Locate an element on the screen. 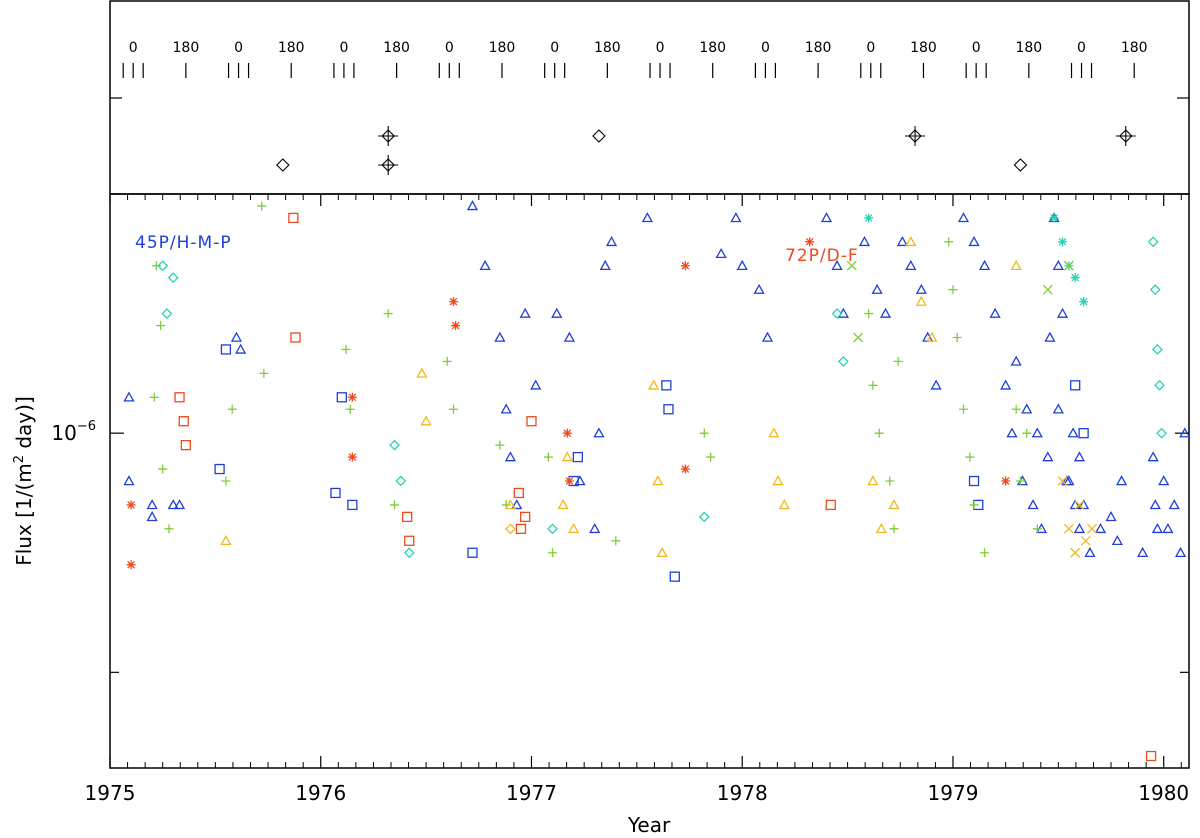  phase-marker is located at coordinates (599, 136).